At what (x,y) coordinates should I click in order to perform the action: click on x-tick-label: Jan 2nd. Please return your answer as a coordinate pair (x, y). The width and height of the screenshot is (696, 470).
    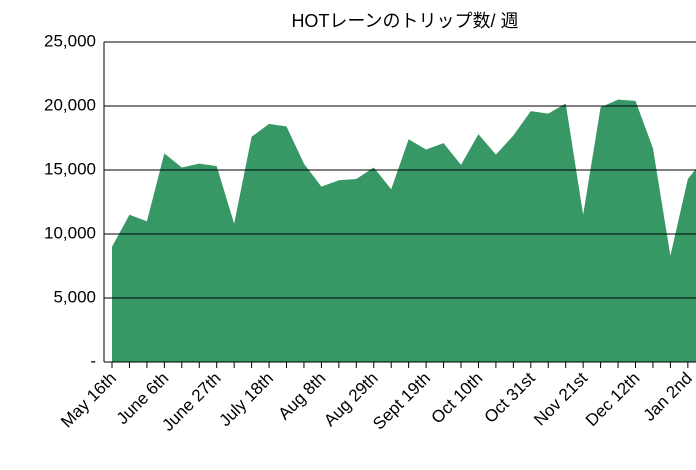
    Looking at the image, I should click on (668, 397).